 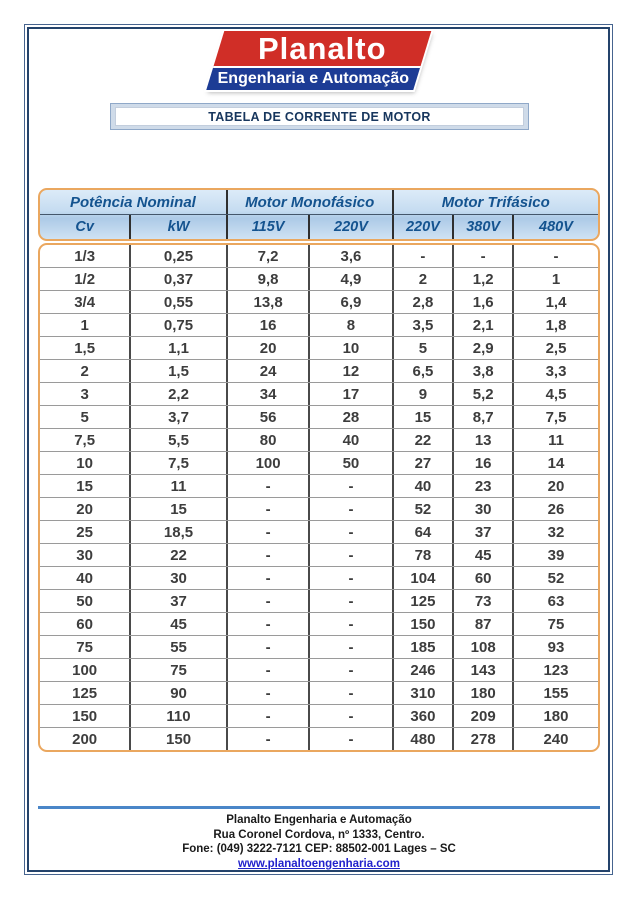 I want to click on table-cell: 2,8, so click(x=422, y=302).